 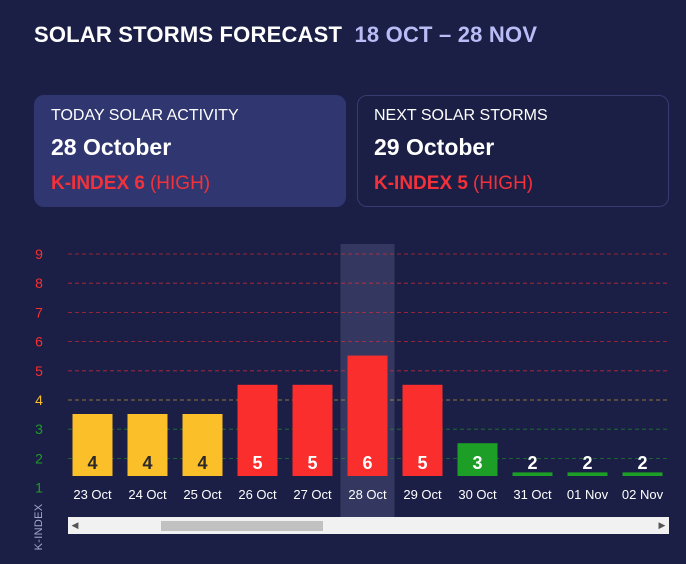 What do you see at coordinates (75, 525) in the screenshot?
I see `triangle-left-icon: ◀` at bounding box center [75, 525].